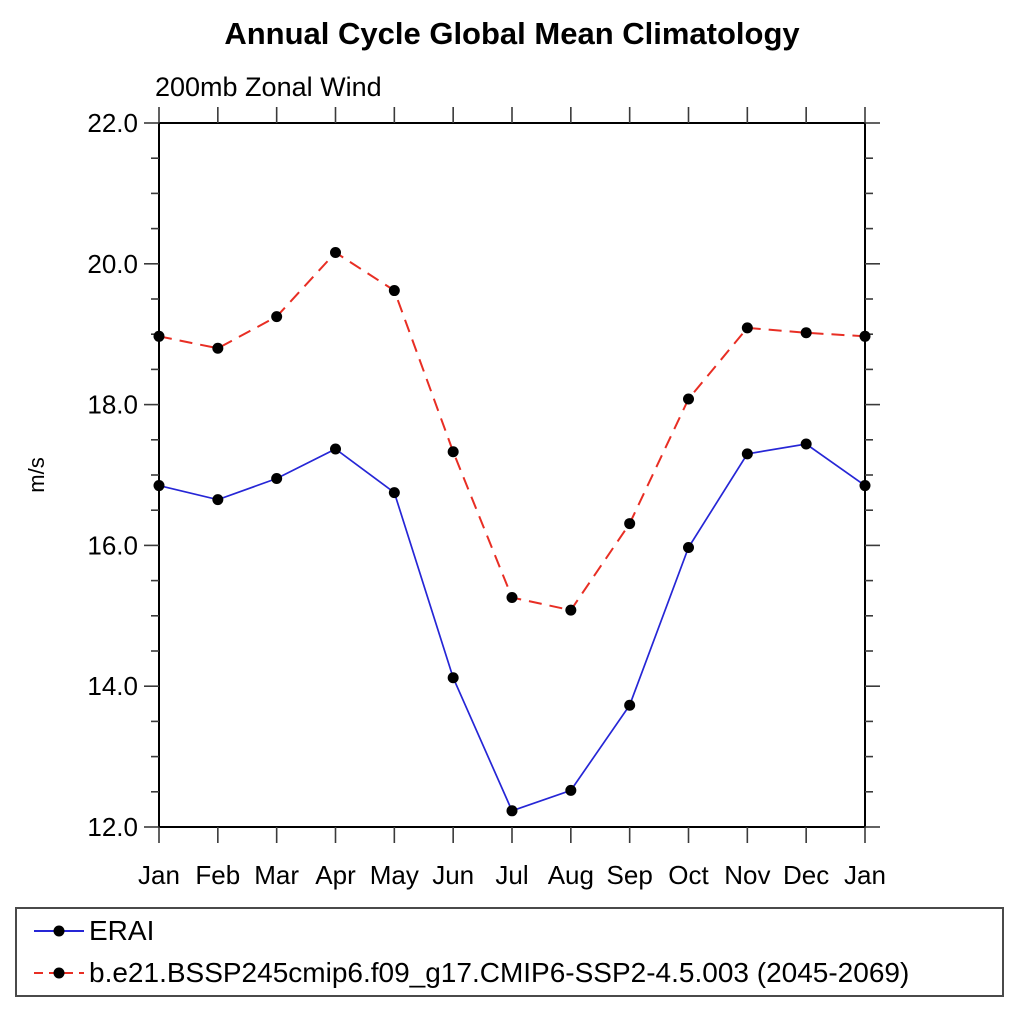 This screenshot has height=1024, width=1024. Describe the element at coordinates (36, 474) in the screenshot. I see `svg-text: m/s` at that location.